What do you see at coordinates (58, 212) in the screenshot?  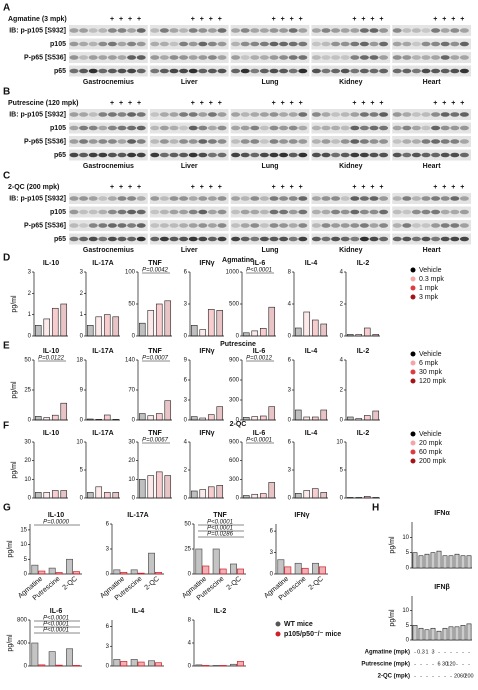 I see `row-label: p105` at bounding box center [58, 212].